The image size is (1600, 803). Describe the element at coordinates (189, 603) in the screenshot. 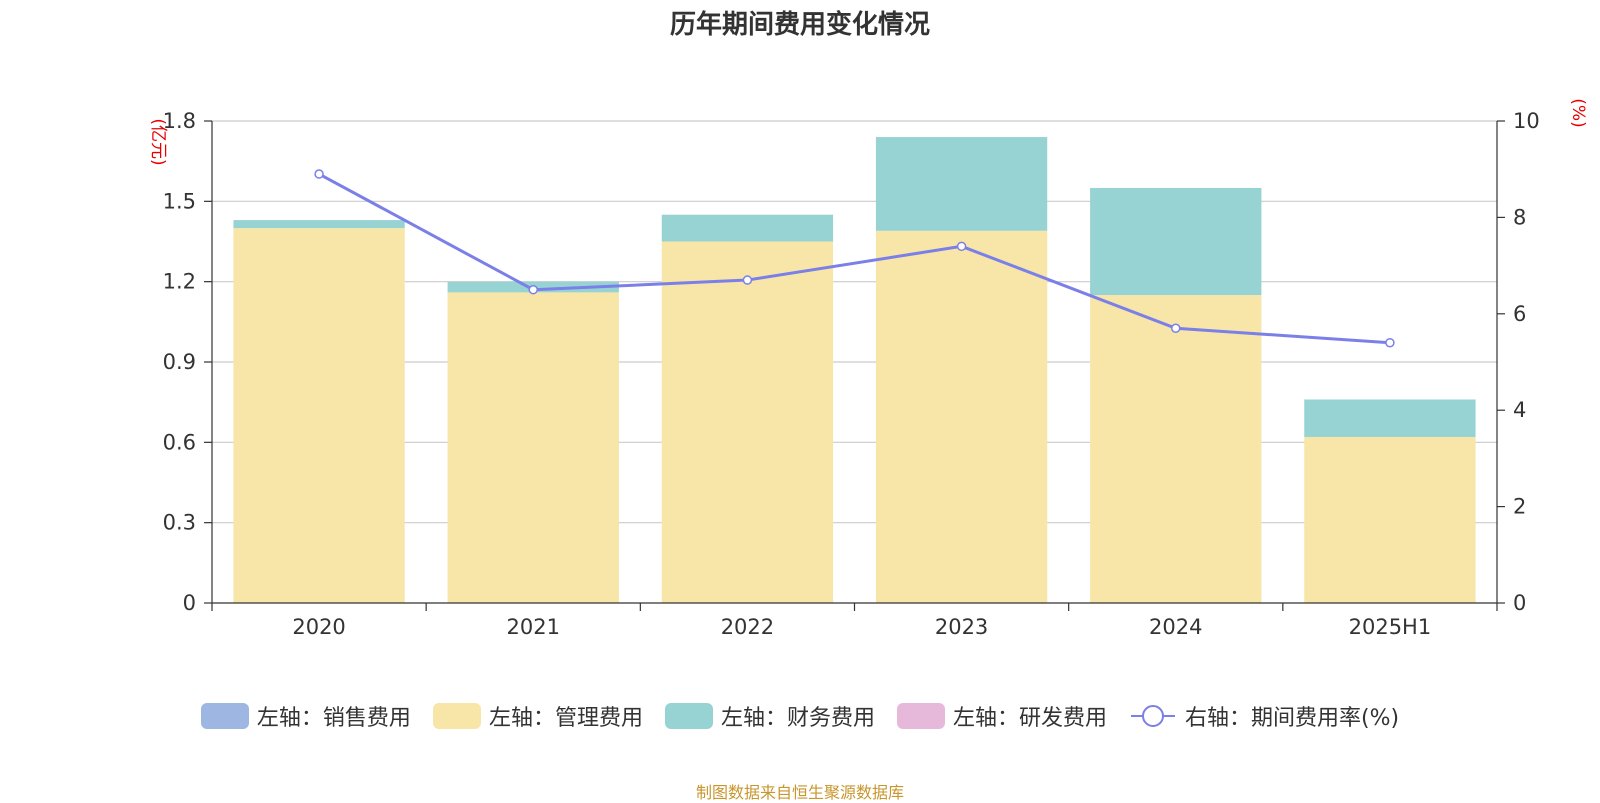

I see `left-tick-label: 0` at that location.